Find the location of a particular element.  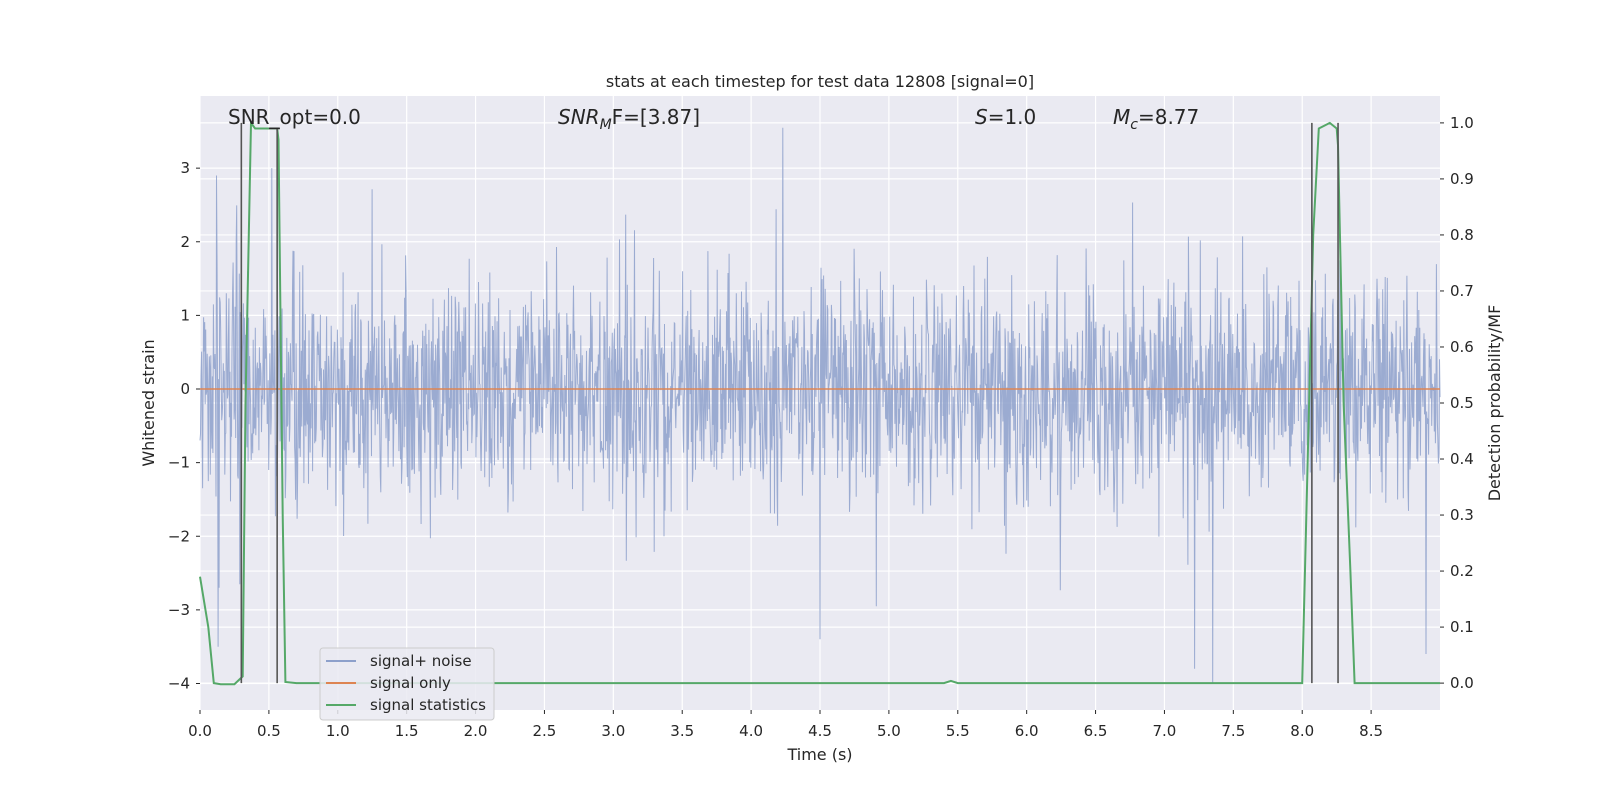

right-axis-ticks: 0.0 0.1 0.2 0.3 0.4 0.5 0.6 0.7 0.8 0.9 1.0 is located at coordinates (1457, 403).